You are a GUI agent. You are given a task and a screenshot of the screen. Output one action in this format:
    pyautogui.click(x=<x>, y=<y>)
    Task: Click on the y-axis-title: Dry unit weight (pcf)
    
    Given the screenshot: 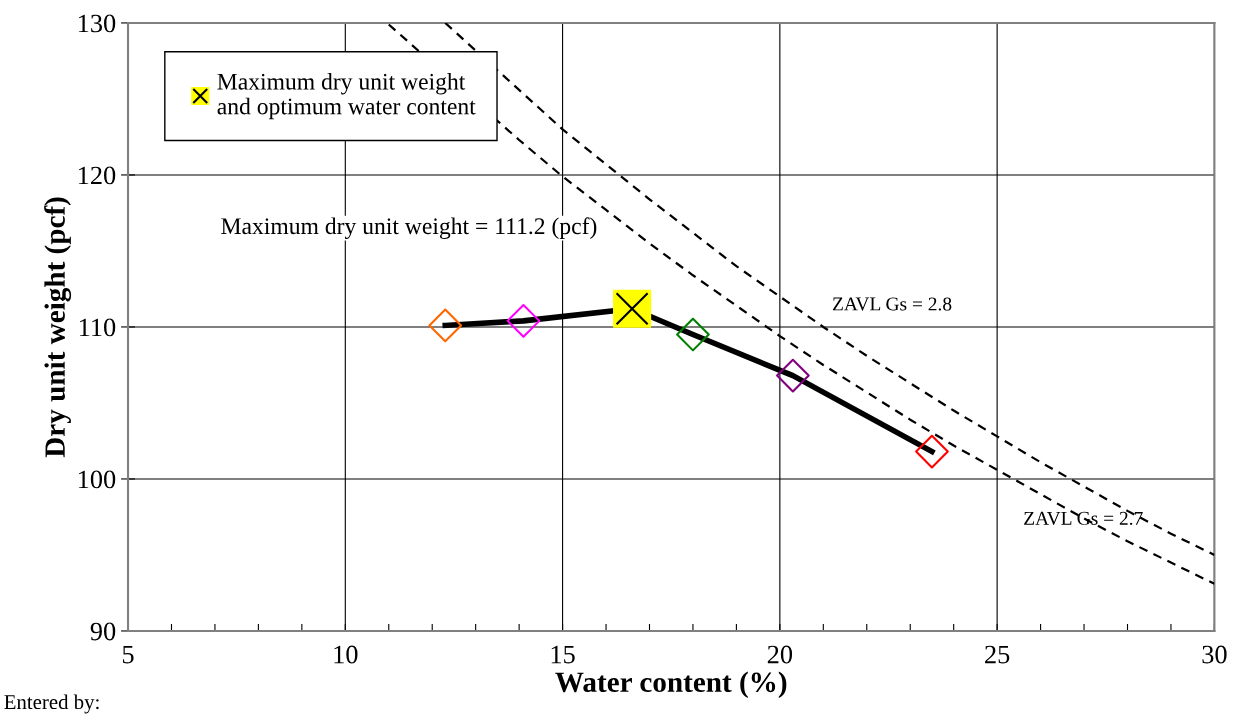 What is the action you would take?
    pyautogui.click(x=58, y=327)
    